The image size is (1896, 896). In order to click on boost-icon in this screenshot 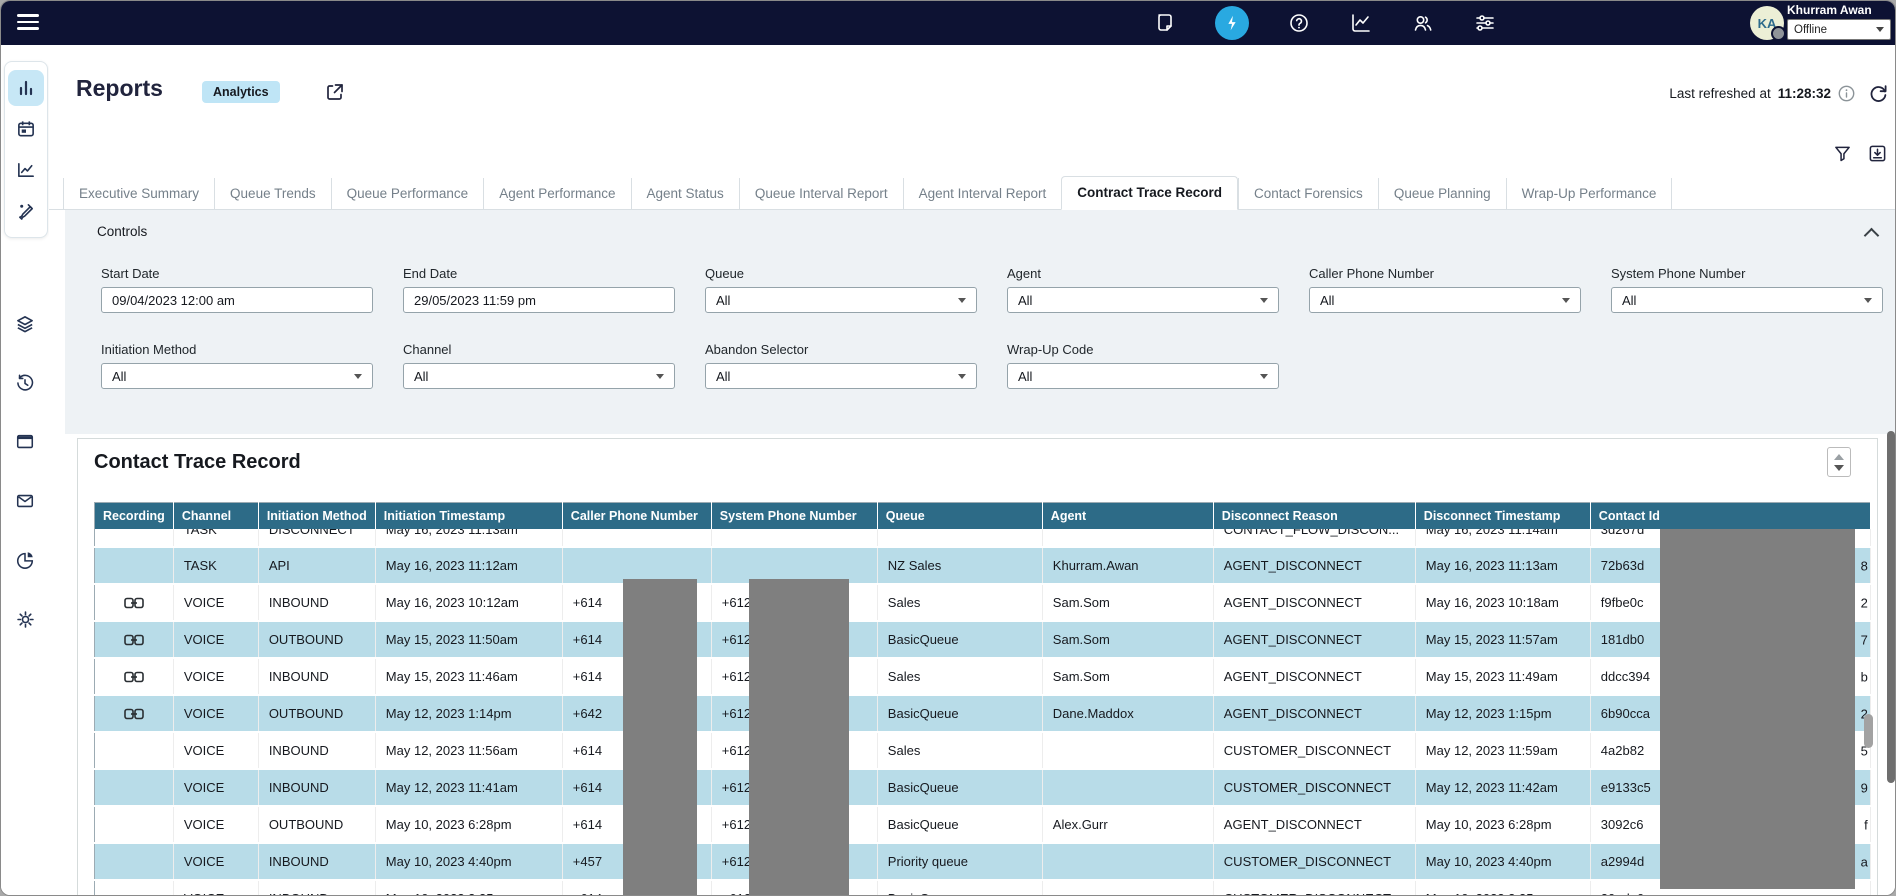, I will do `click(1232, 23)`.